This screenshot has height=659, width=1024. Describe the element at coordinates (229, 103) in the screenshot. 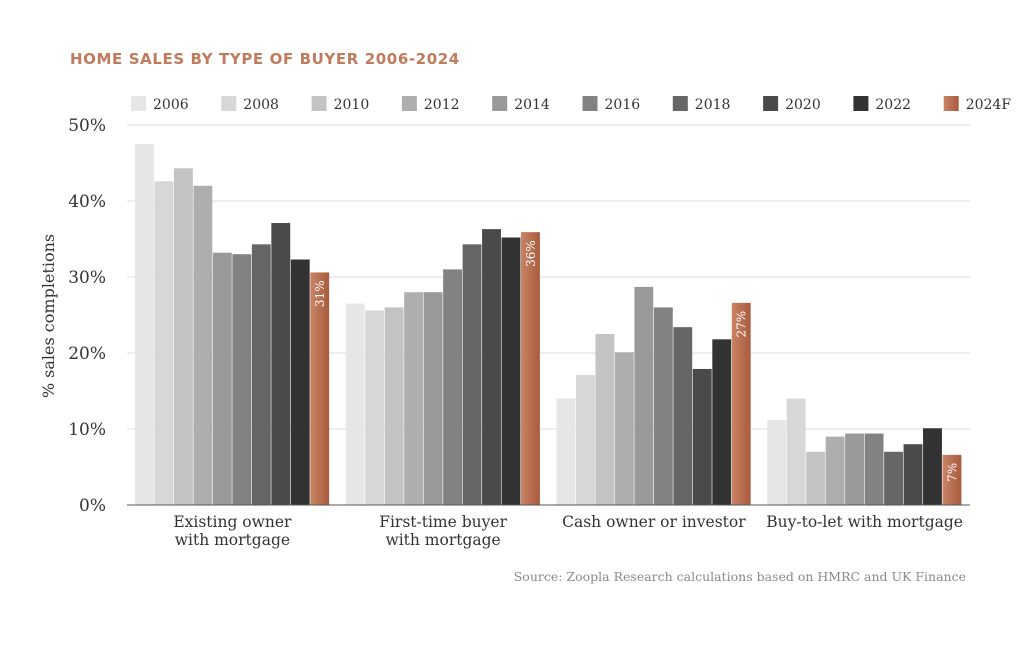

I see `legend-swatch-2008` at that location.